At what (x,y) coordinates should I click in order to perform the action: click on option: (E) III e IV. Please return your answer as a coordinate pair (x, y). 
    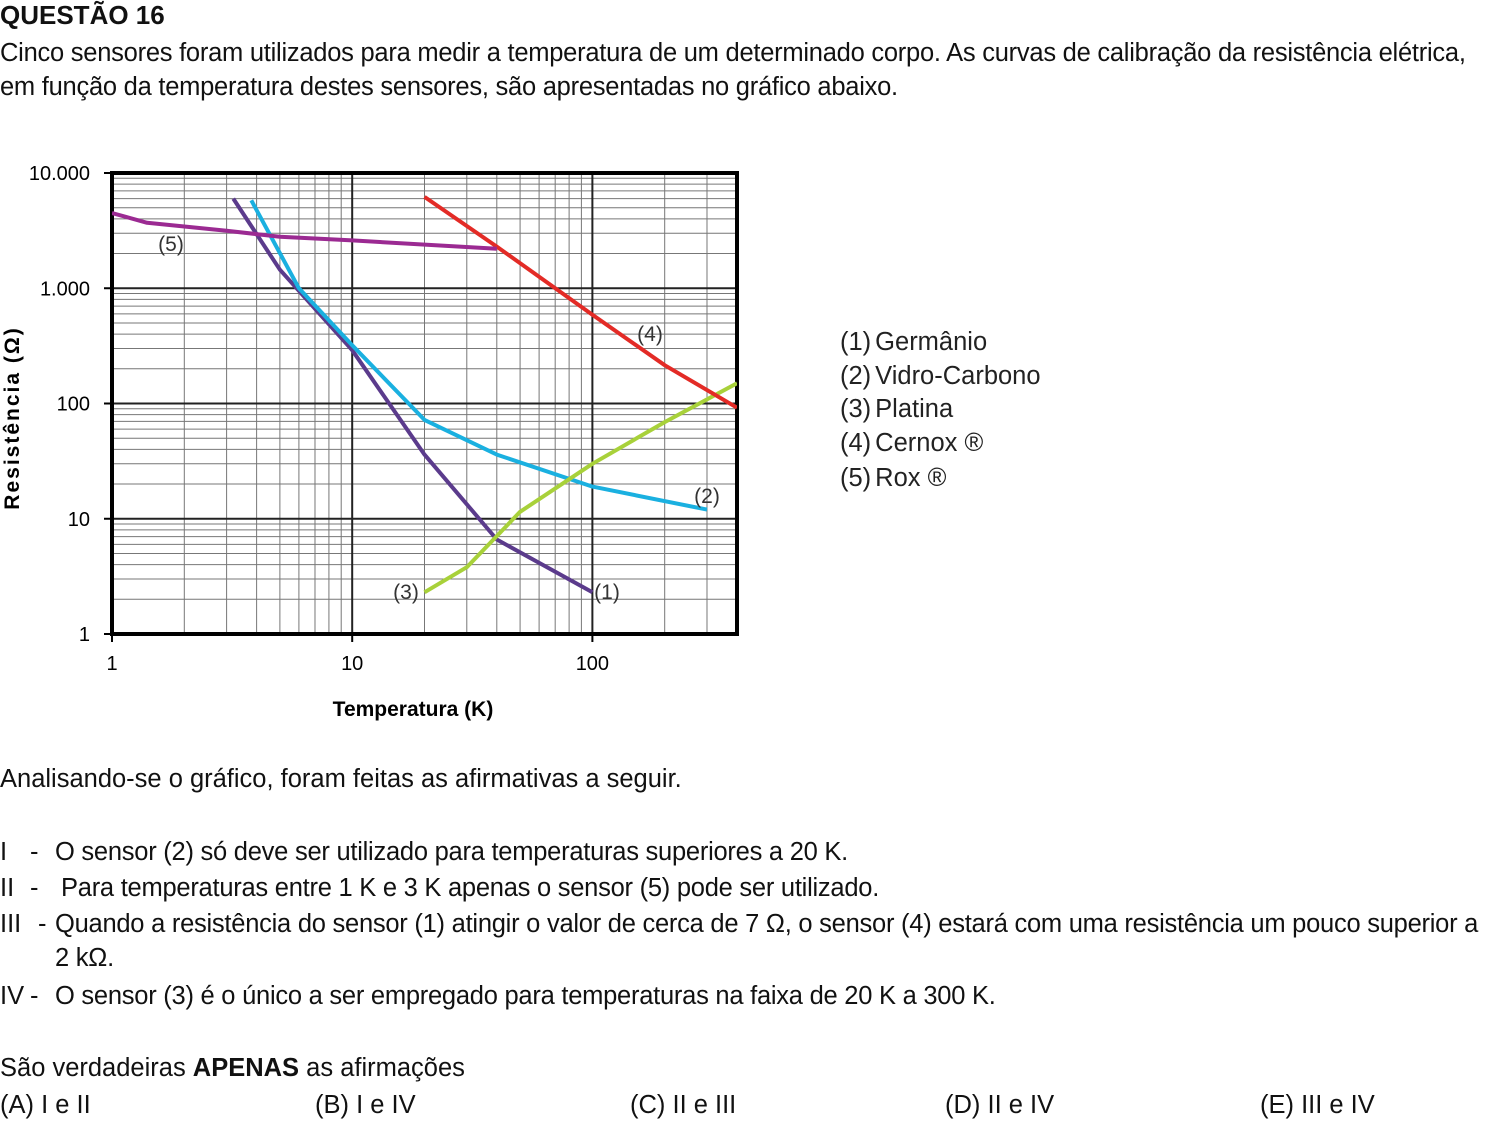
    Looking at the image, I should click on (1317, 1105).